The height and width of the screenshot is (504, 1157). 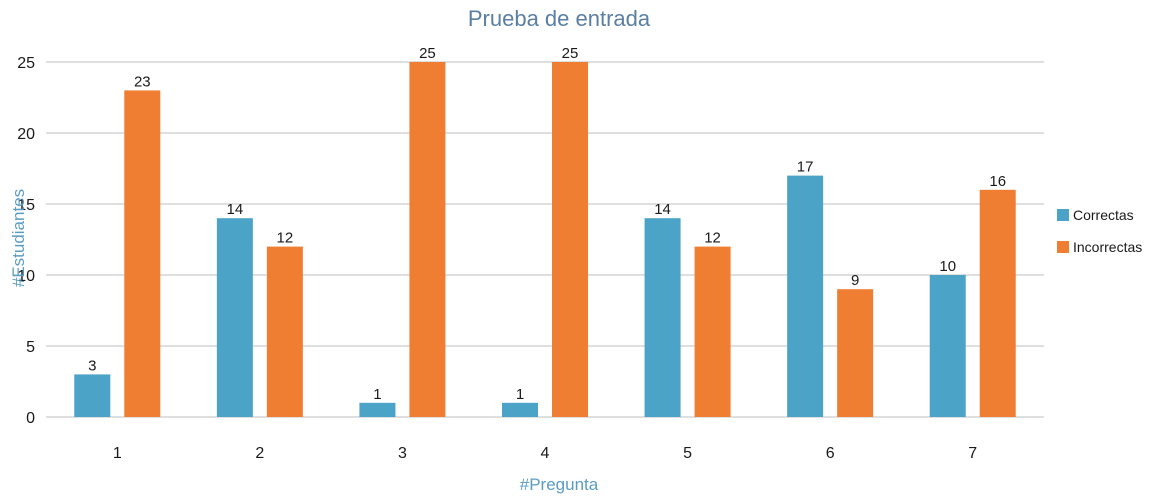 I want to click on data-label: 10, so click(x=947, y=266).